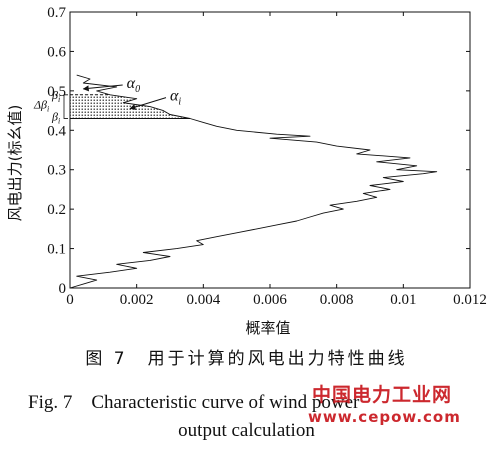 The width and height of the screenshot is (493, 451). What do you see at coordinates (137, 300) in the screenshot?
I see `x-tick-label: 0.002` at bounding box center [137, 300].